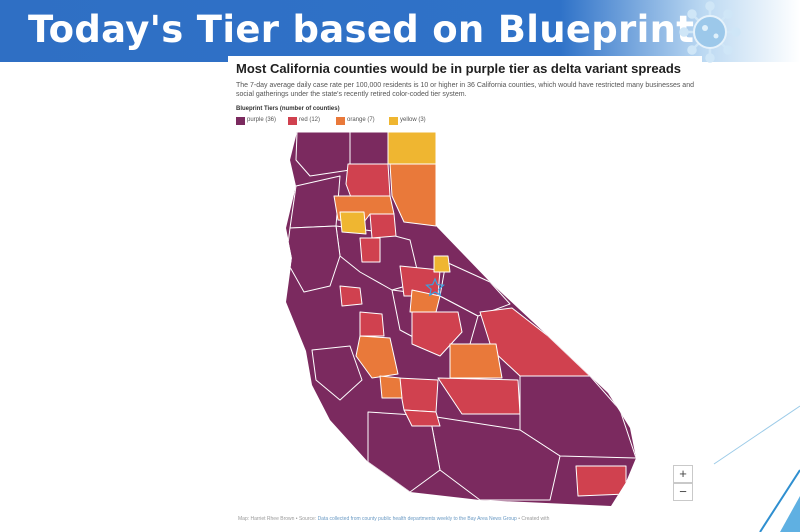 The width and height of the screenshot is (800, 532). I want to click on virus-icon, so click(710, 32).